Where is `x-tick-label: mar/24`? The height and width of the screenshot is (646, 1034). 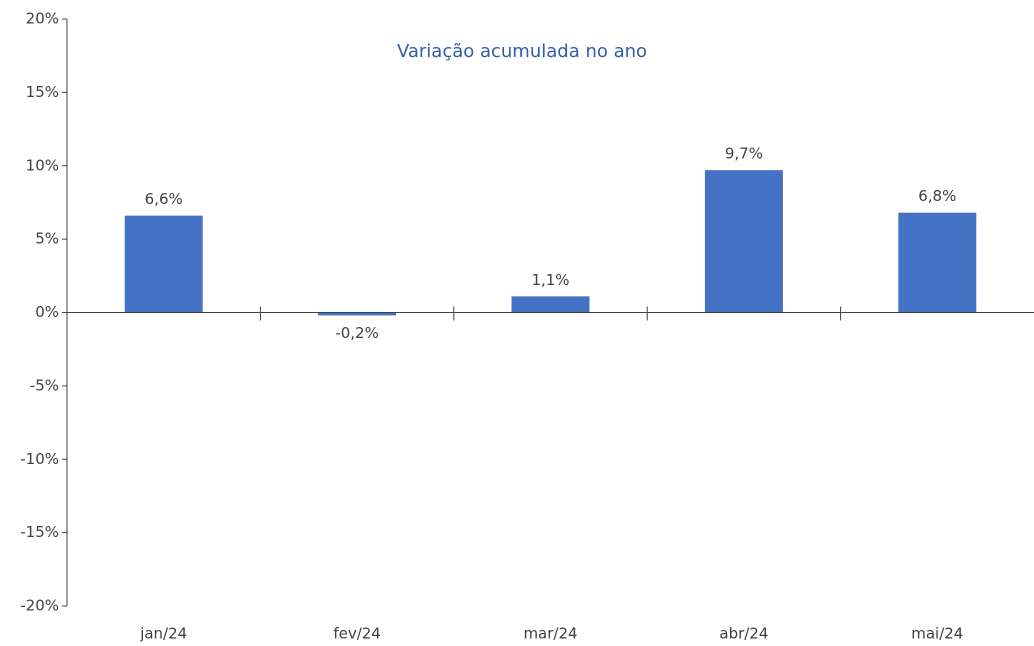
x-tick-label: mar/24 is located at coordinates (550, 634).